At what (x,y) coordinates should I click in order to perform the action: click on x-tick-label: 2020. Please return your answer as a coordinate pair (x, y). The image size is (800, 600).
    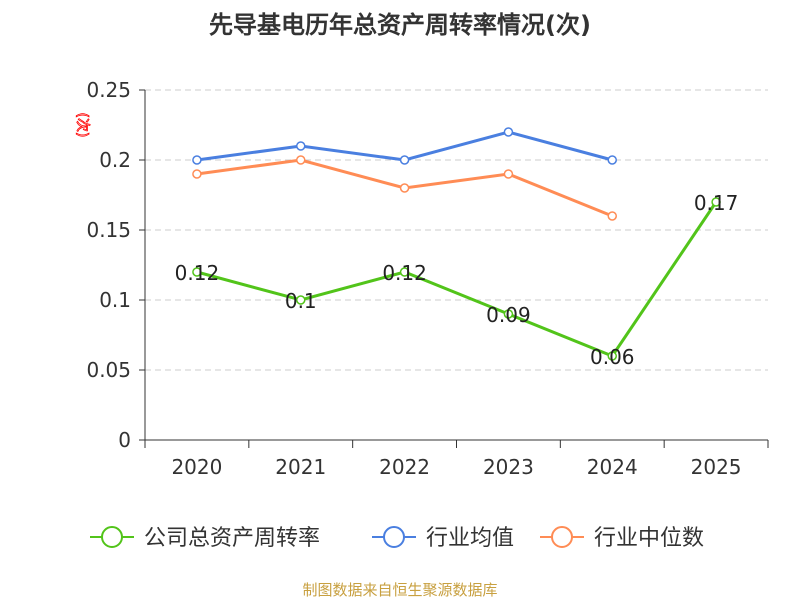
    Looking at the image, I should click on (196, 467).